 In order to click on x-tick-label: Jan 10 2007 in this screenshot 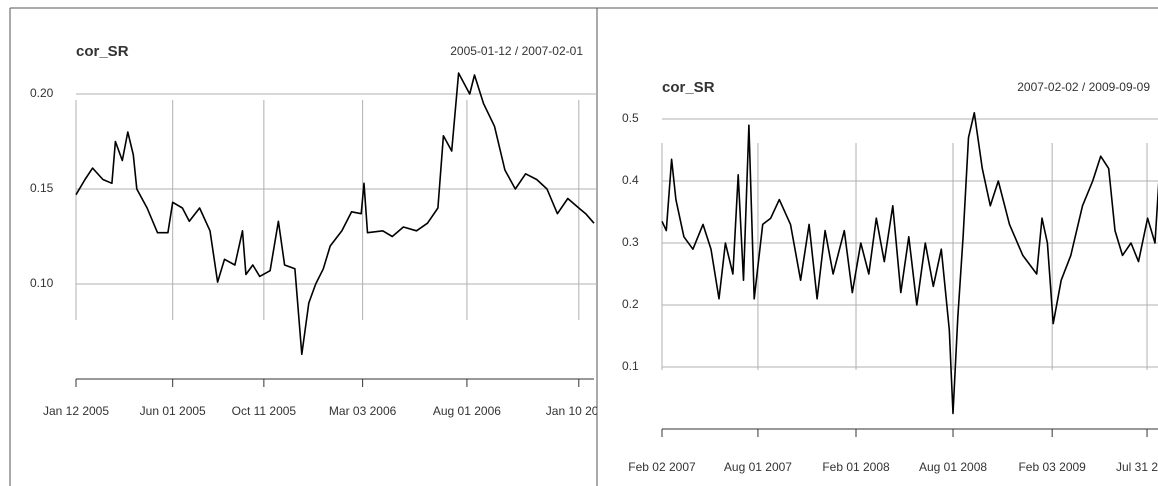, I will do `click(579, 411)`.